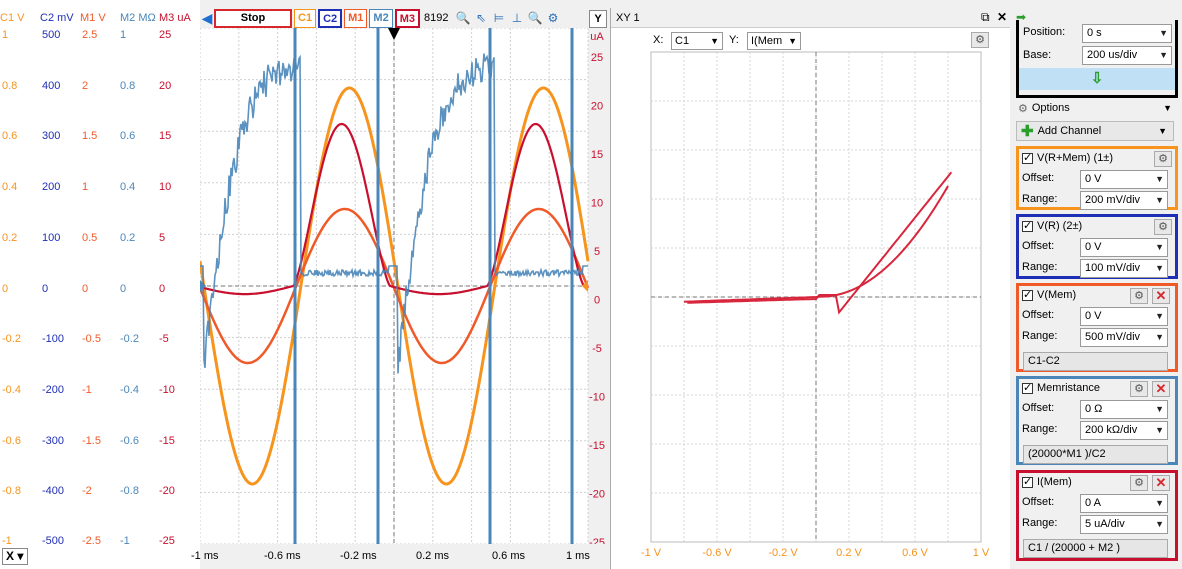 This screenshot has height=569, width=1182. Describe the element at coordinates (1167, 108) in the screenshot. I see `chevron-down-icon: ▼` at that location.